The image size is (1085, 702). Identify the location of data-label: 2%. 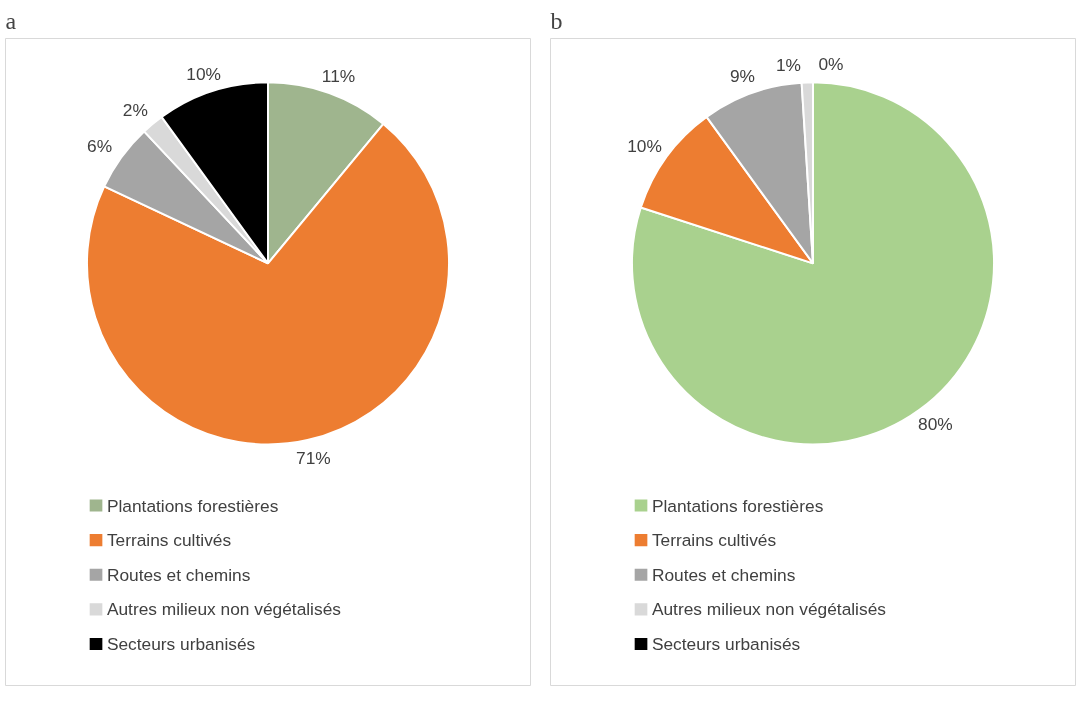
(135, 110).